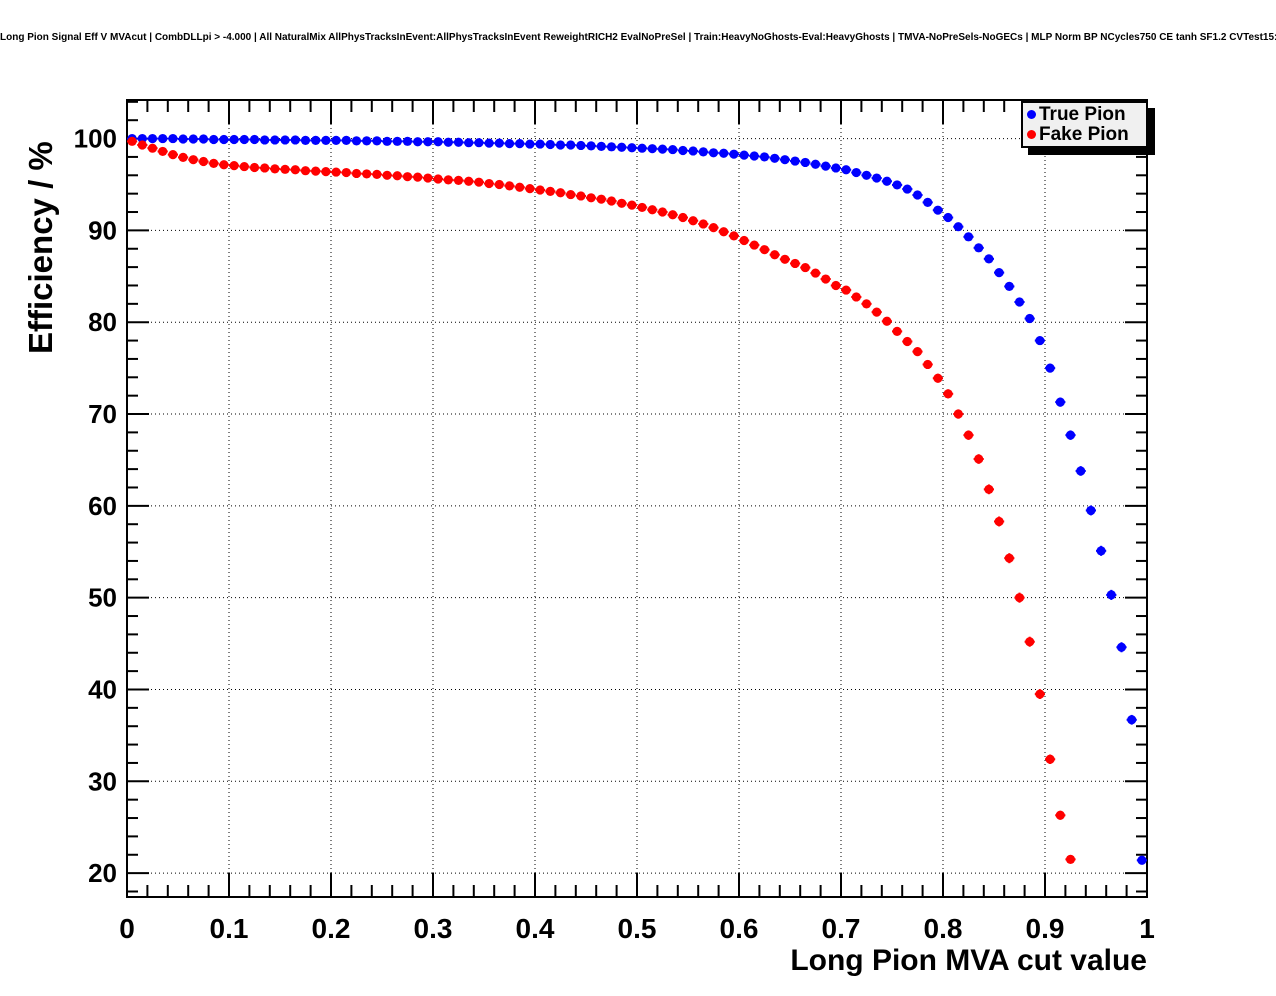 The width and height of the screenshot is (1276, 996). Describe the element at coordinates (1147, 928) in the screenshot. I see `x-tick-label: 1` at that location.